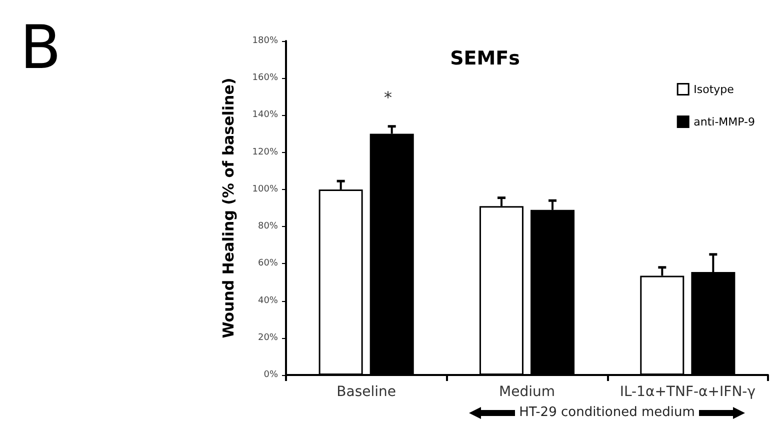 The width and height of the screenshot is (780, 439). What do you see at coordinates (714, 89) in the screenshot?
I see `legend-label: Isotype` at bounding box center [714, 89].